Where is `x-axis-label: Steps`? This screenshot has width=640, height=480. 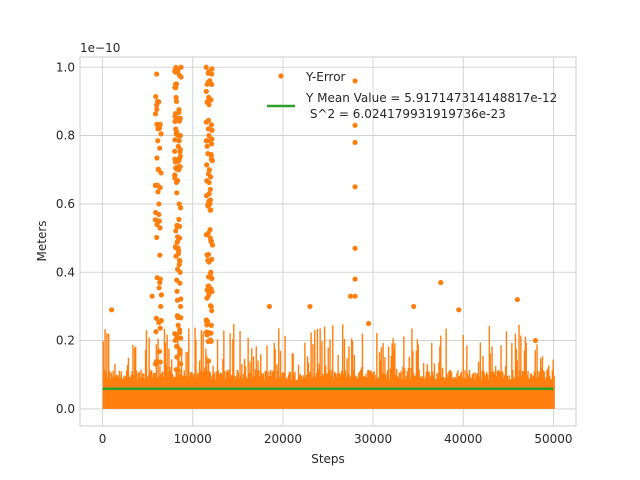 x-axis-label: Steps is located at coordinates (328, 459).